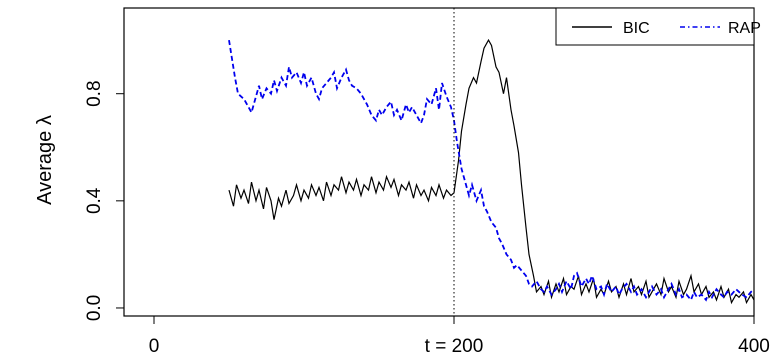  I want to click on y-tick-label: 0.0, so click(94, 308).